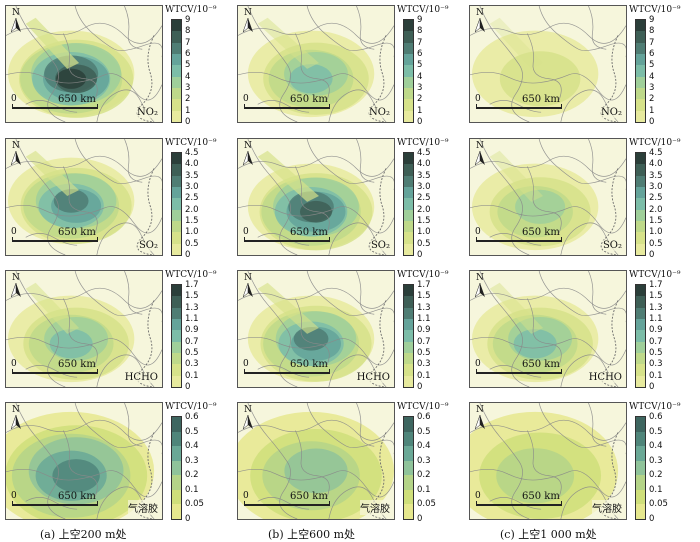  What do you see at coordinates (200, 65) in the screenshot?
I see `colorbar-legend: WTCV/10⁻⁹ 9 8 7 6 5 4 3 2 1 0` at bounding box center [200, 65].